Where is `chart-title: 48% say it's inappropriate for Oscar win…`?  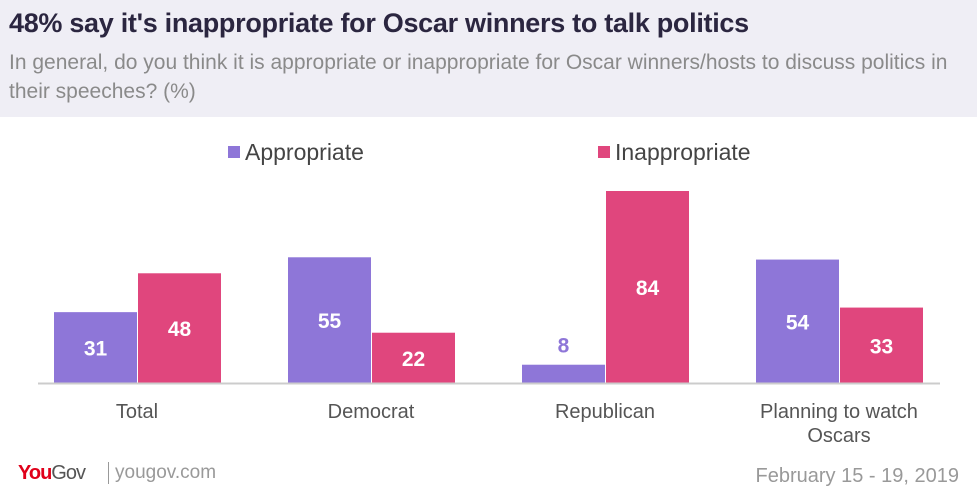
chart-title: 48% say it's inappropriate for Oscar win… is located at coordinates (379, 23).